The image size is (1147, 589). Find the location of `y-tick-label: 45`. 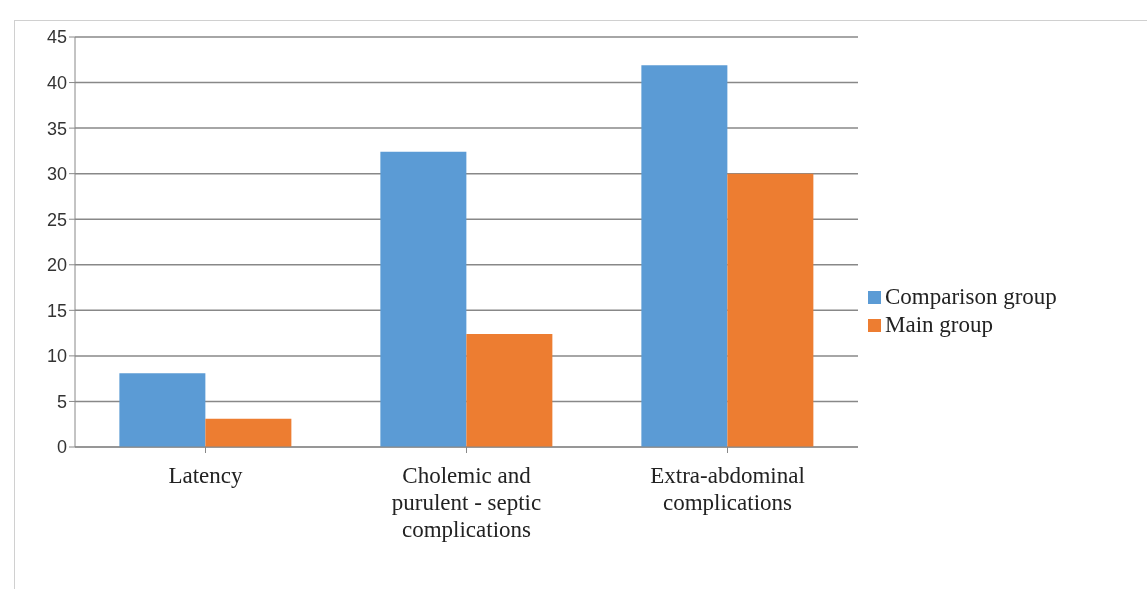

y-tick-label: 45 is located at coordinates (56, 37).